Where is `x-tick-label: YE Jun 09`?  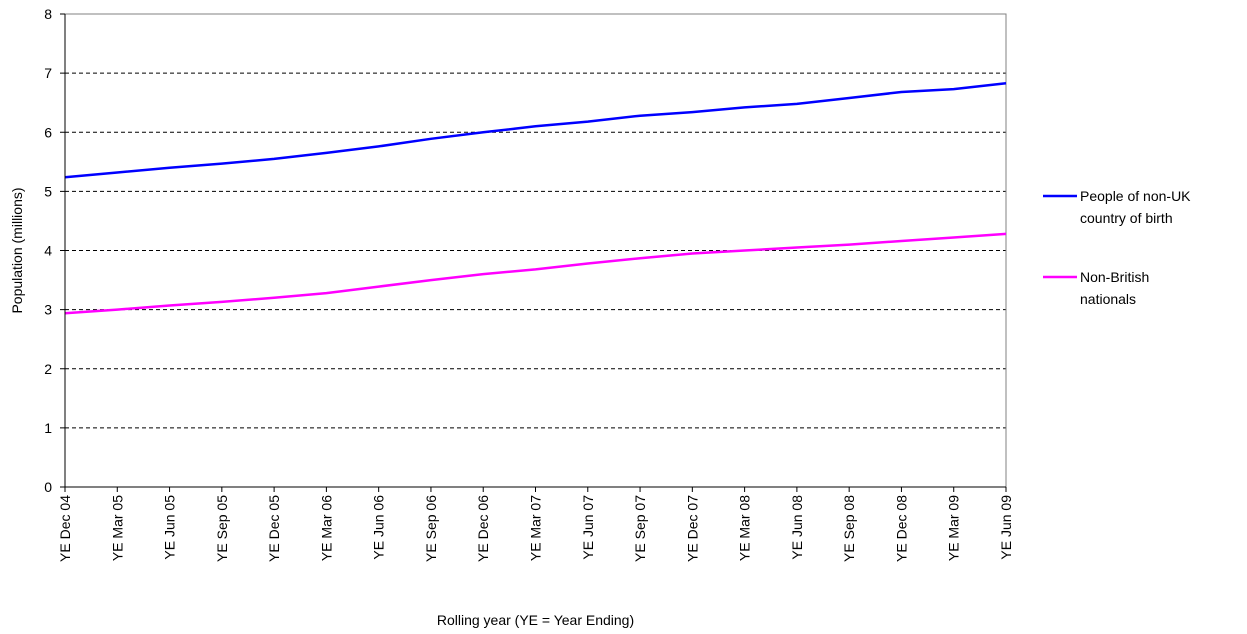
x-tick-label: YE Jun 09 is located at coordinates (1006, 527).